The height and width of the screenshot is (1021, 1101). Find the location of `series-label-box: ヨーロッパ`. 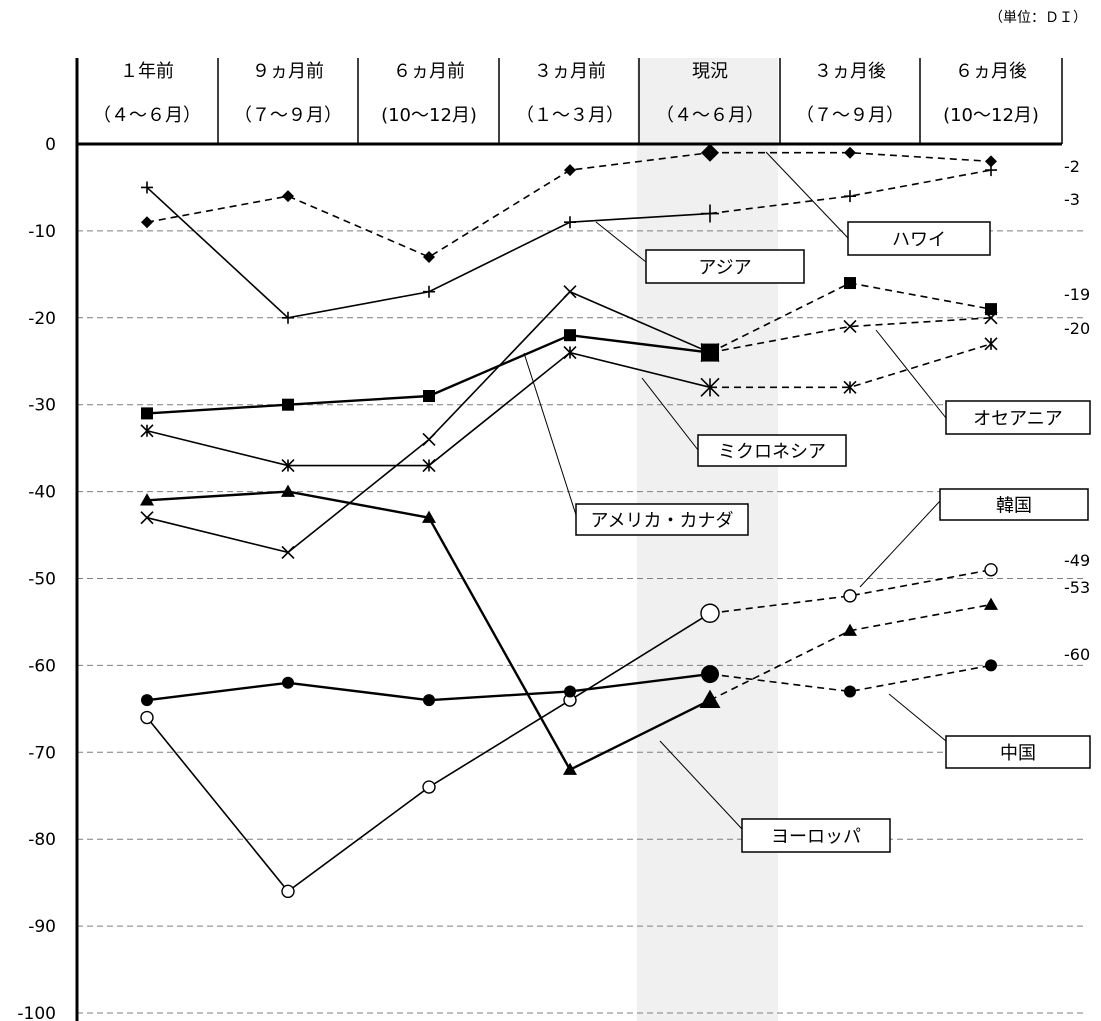

series-label-box: ヨーロッパ is located at coordinates (816, 835).